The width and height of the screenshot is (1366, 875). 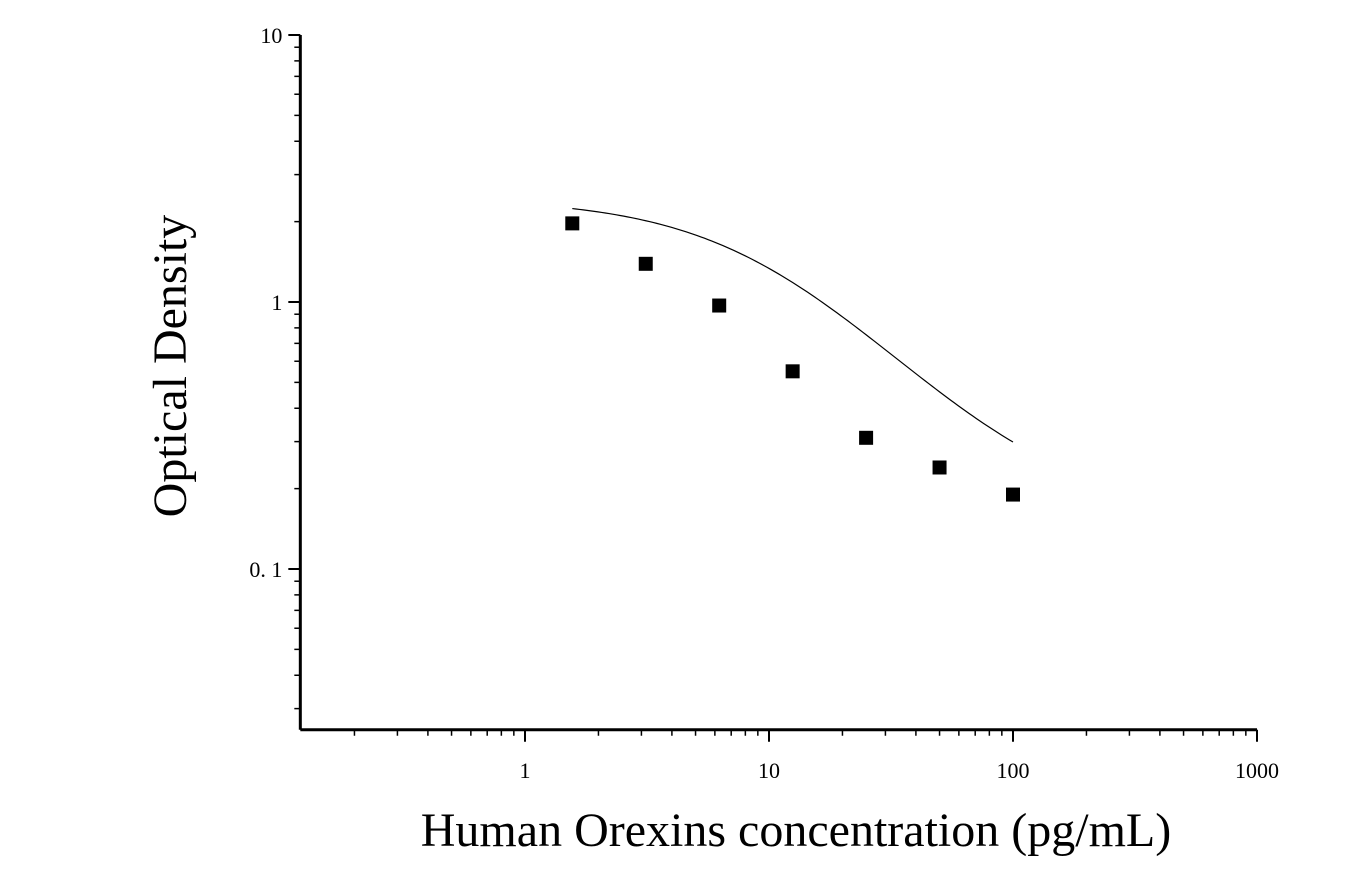 I want to click on data-points, so click(x=792, y=359).